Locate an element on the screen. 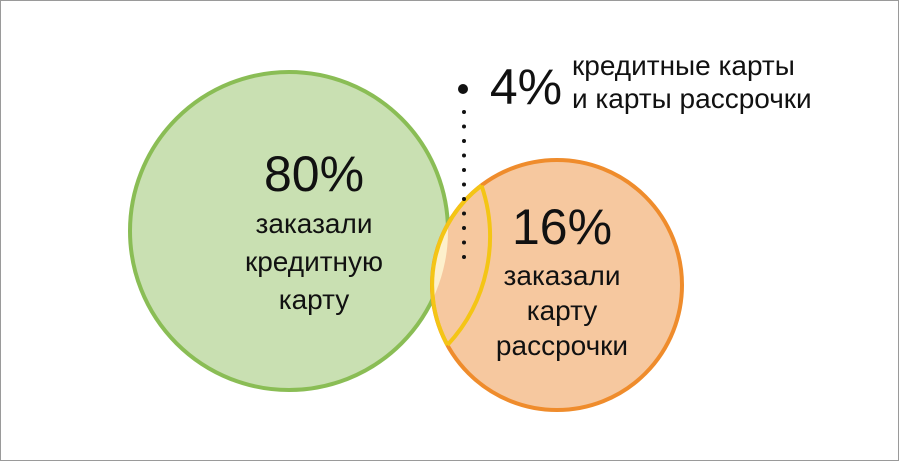  leader-anchor-dot is located at coordinates (463, 89).